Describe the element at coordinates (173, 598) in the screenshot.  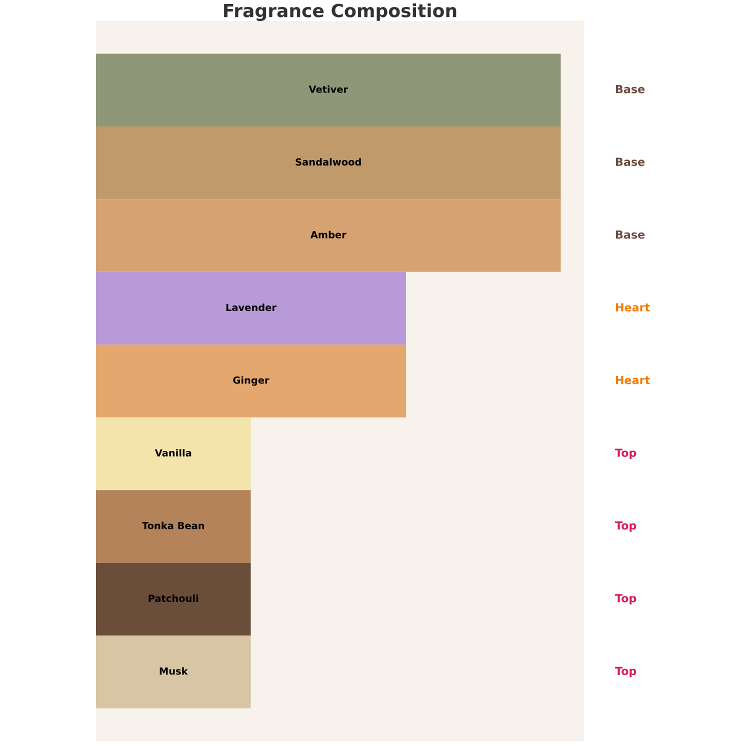
I see `y-tick-label: Patchouli` at that location.